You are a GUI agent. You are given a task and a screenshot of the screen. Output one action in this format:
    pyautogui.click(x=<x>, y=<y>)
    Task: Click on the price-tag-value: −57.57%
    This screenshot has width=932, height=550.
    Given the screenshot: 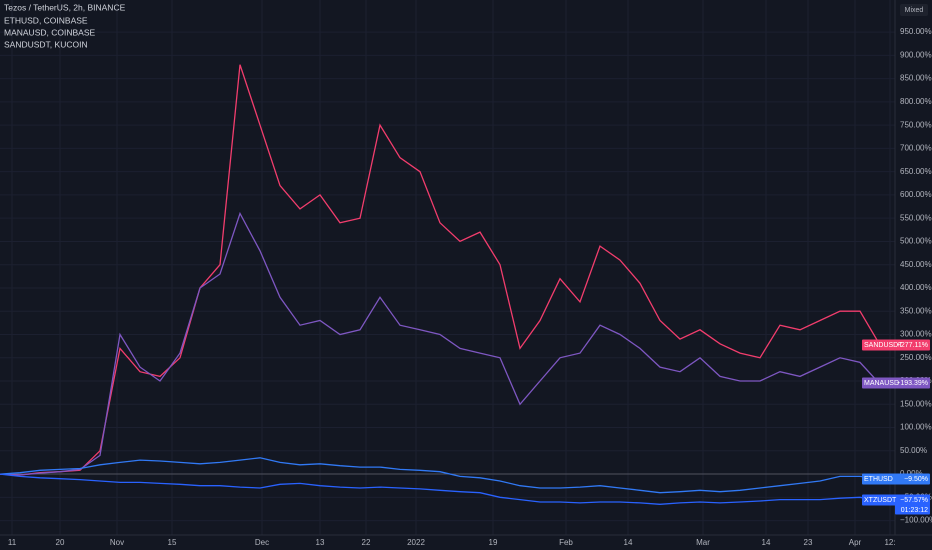 What is the action you would take?
    pyautogui.click(x=914, y=500)
    